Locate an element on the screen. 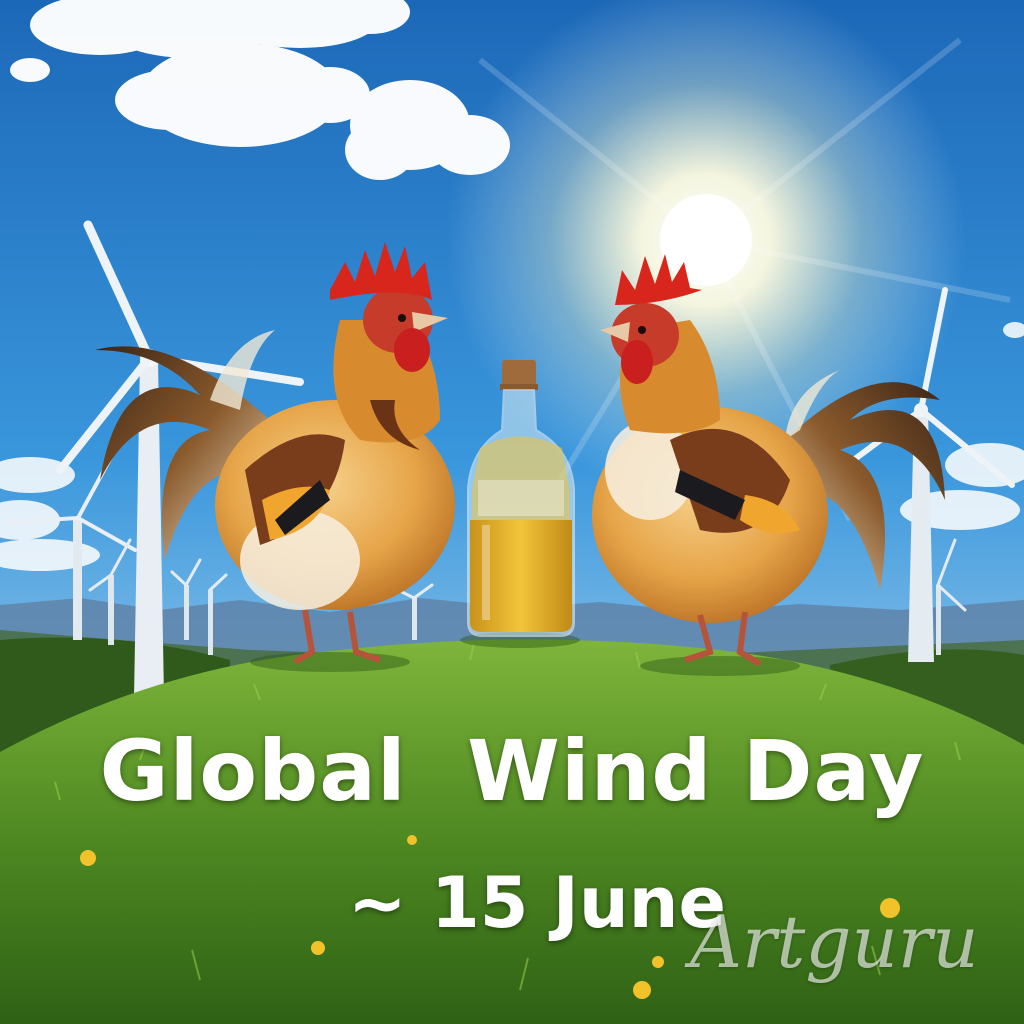 The image size is (1024, 1024). yellow-flowers is located at coordinates (490, 917).